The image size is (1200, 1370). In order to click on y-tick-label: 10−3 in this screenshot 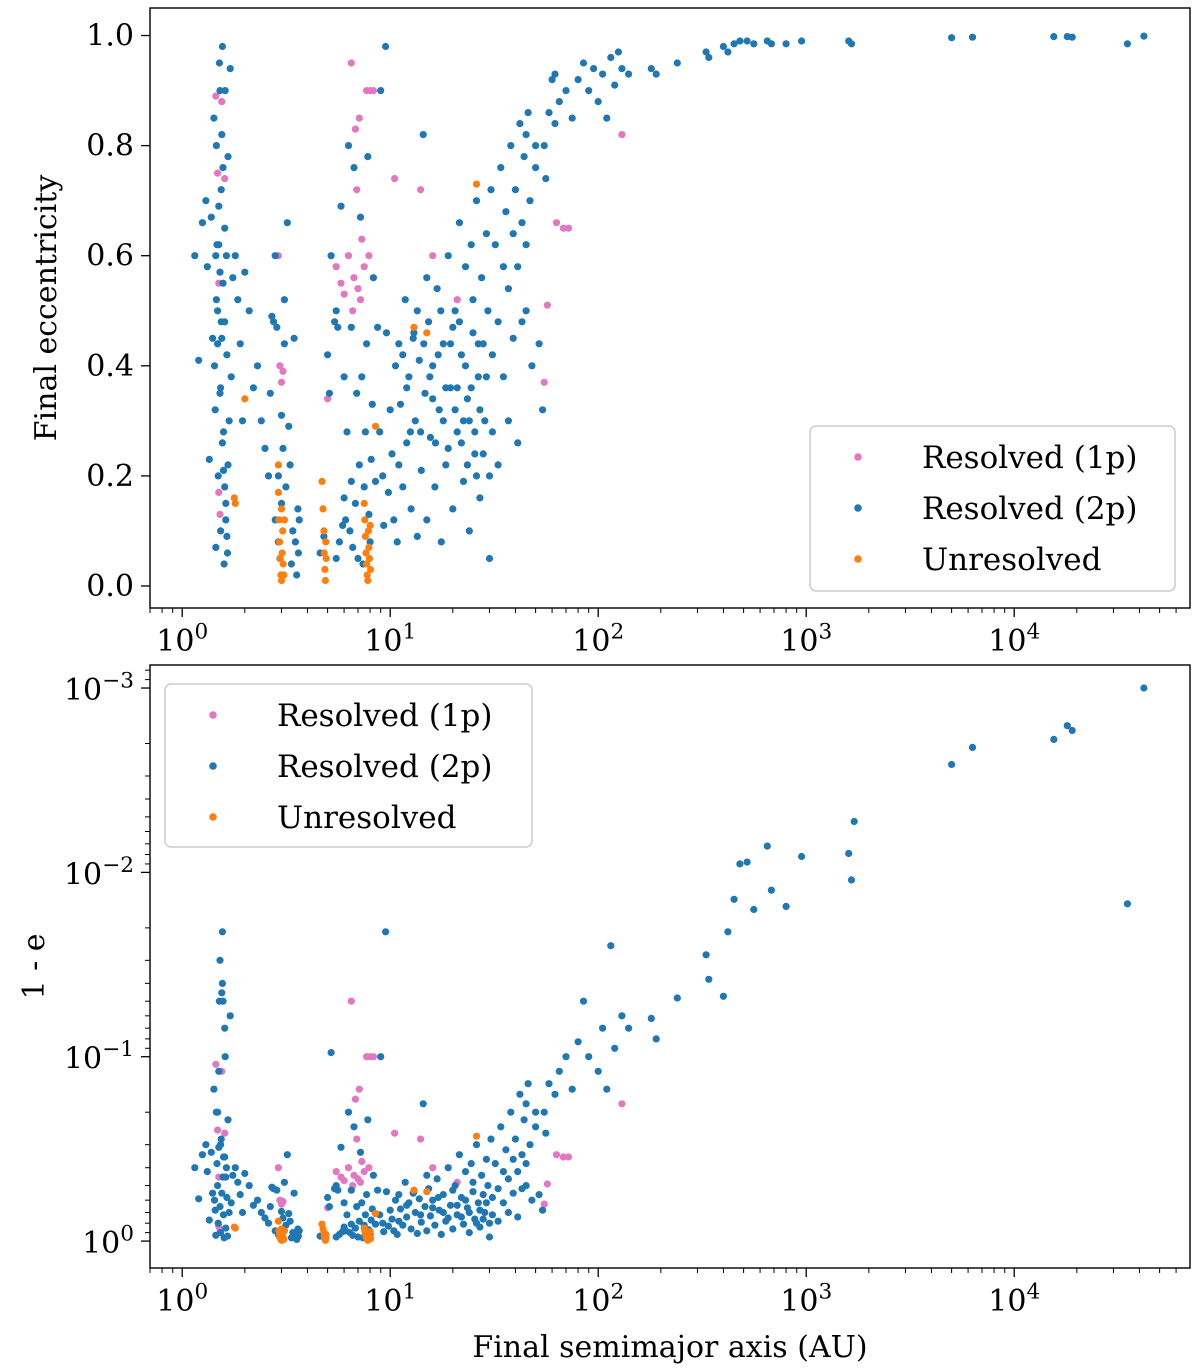, I will do `click(99, 688)`.